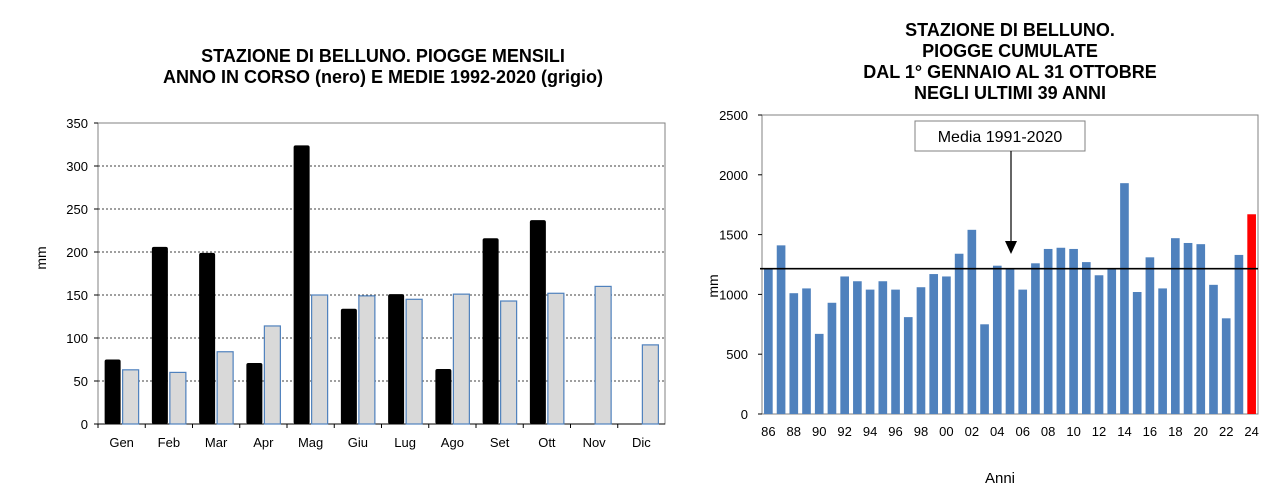 Image resolution: width=1282 pixels, height=498 pixels. What do you see at coordinates (77, 209) in the screenshot?
I see `chart1-y-tick-label: 250` at bounding box center [77, 209].